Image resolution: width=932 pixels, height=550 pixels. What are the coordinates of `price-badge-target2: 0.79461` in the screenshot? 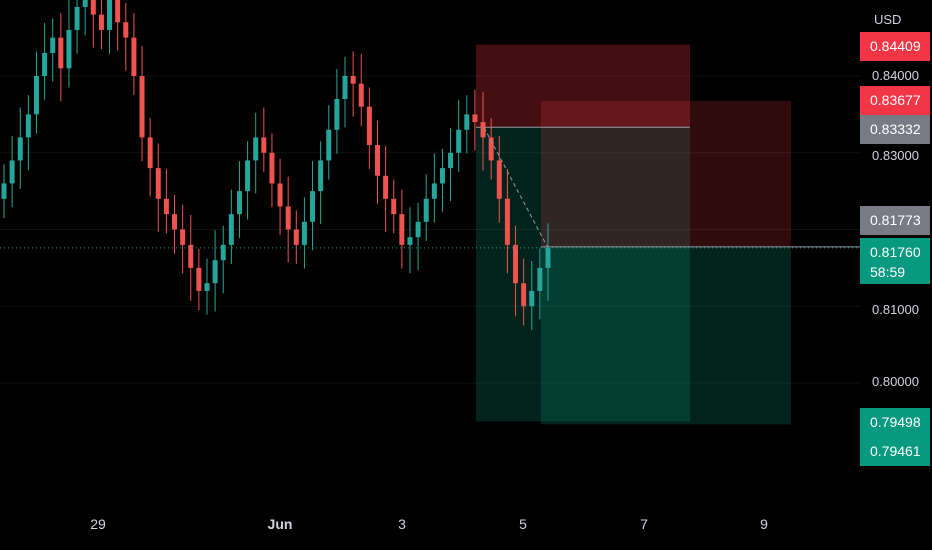 It's located at (895, 451).